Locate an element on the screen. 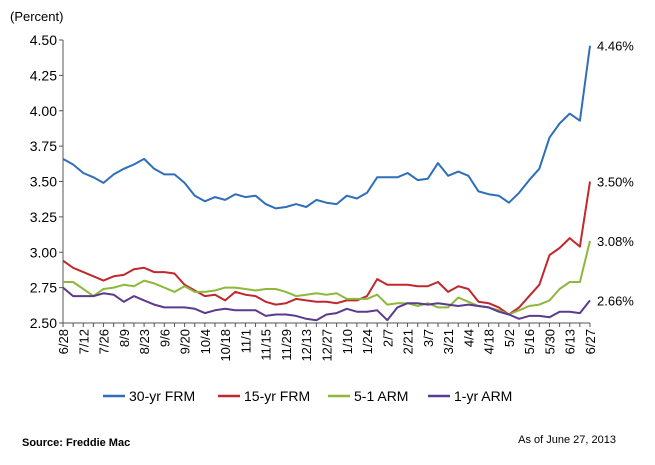 This screenshot has width=655, height=465. y-axis: 2.50 2.75 3.00 3.25 3.50 3.75 4.00 4.25 4.50 is located at coordinates (47, 181).